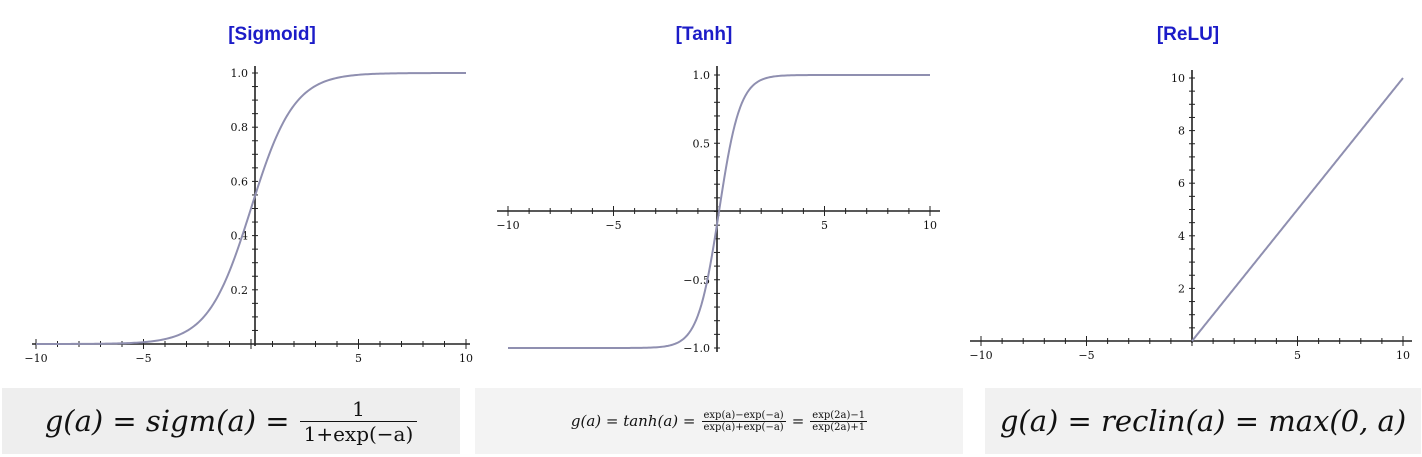  I want to click on relu-equation-text: g(a) = reclin(a) = max(0, a), so click(1203, 421).